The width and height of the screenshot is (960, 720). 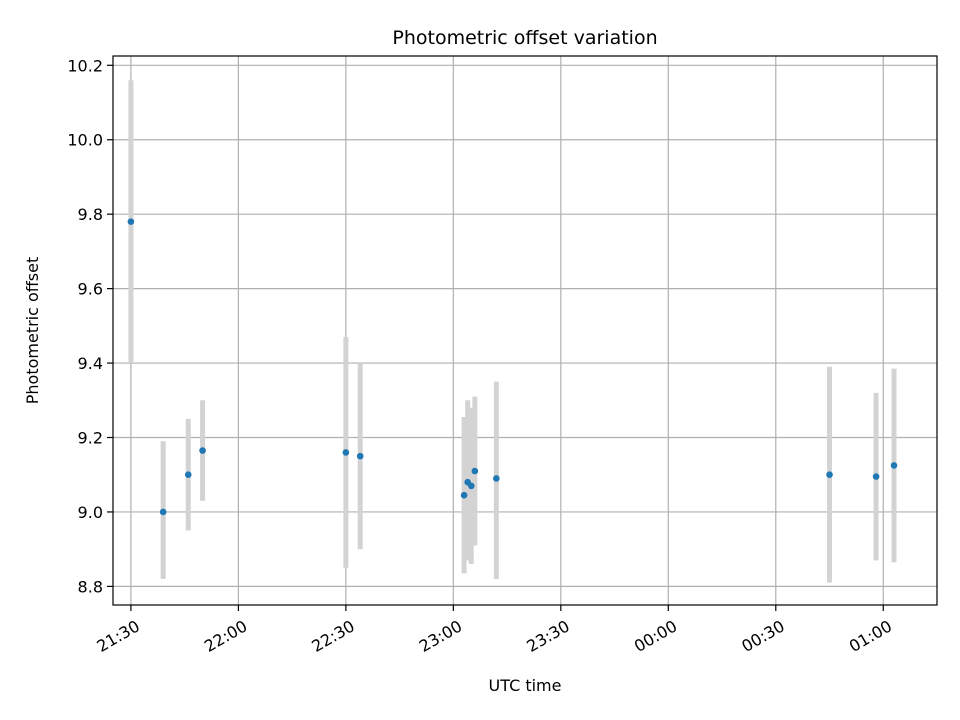 What do you see at coordinates (90, 438) in the screenshot?
I see `y-tick-label: 9.2` at bounding box center [90, 438].